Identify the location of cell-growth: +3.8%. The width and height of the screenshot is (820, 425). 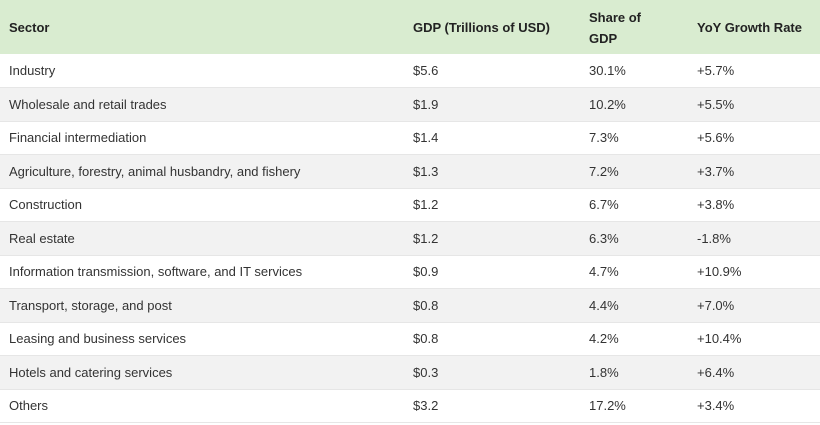
(754, 205).